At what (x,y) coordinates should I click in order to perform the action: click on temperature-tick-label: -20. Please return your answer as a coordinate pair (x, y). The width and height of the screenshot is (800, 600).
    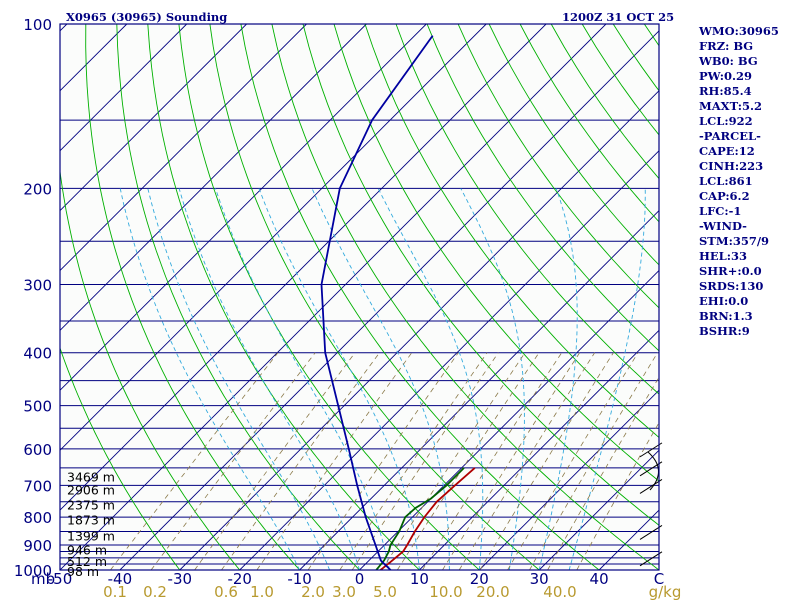
    Looking at the image, I should click on (239, 579).